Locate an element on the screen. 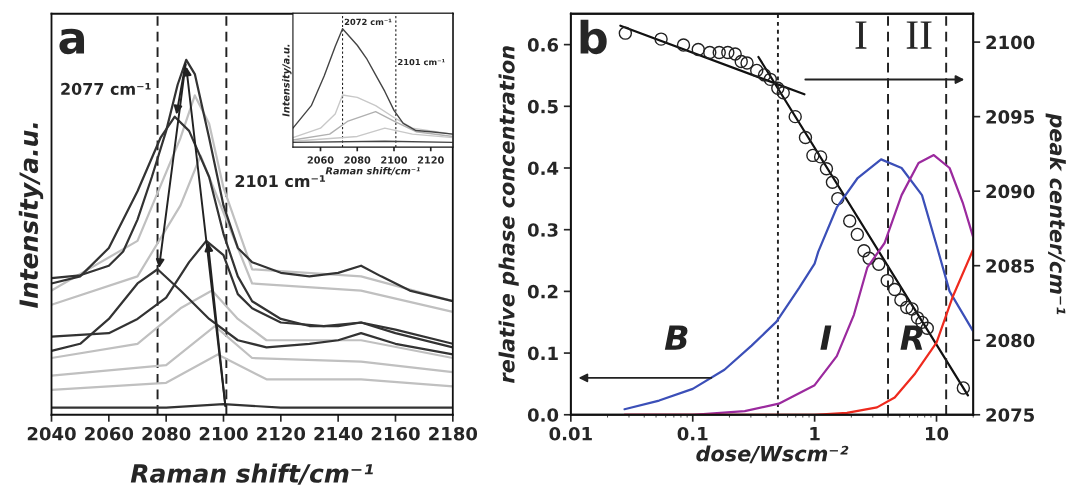  y-tick-label: 0.5 is located at coordinates (542, 106).